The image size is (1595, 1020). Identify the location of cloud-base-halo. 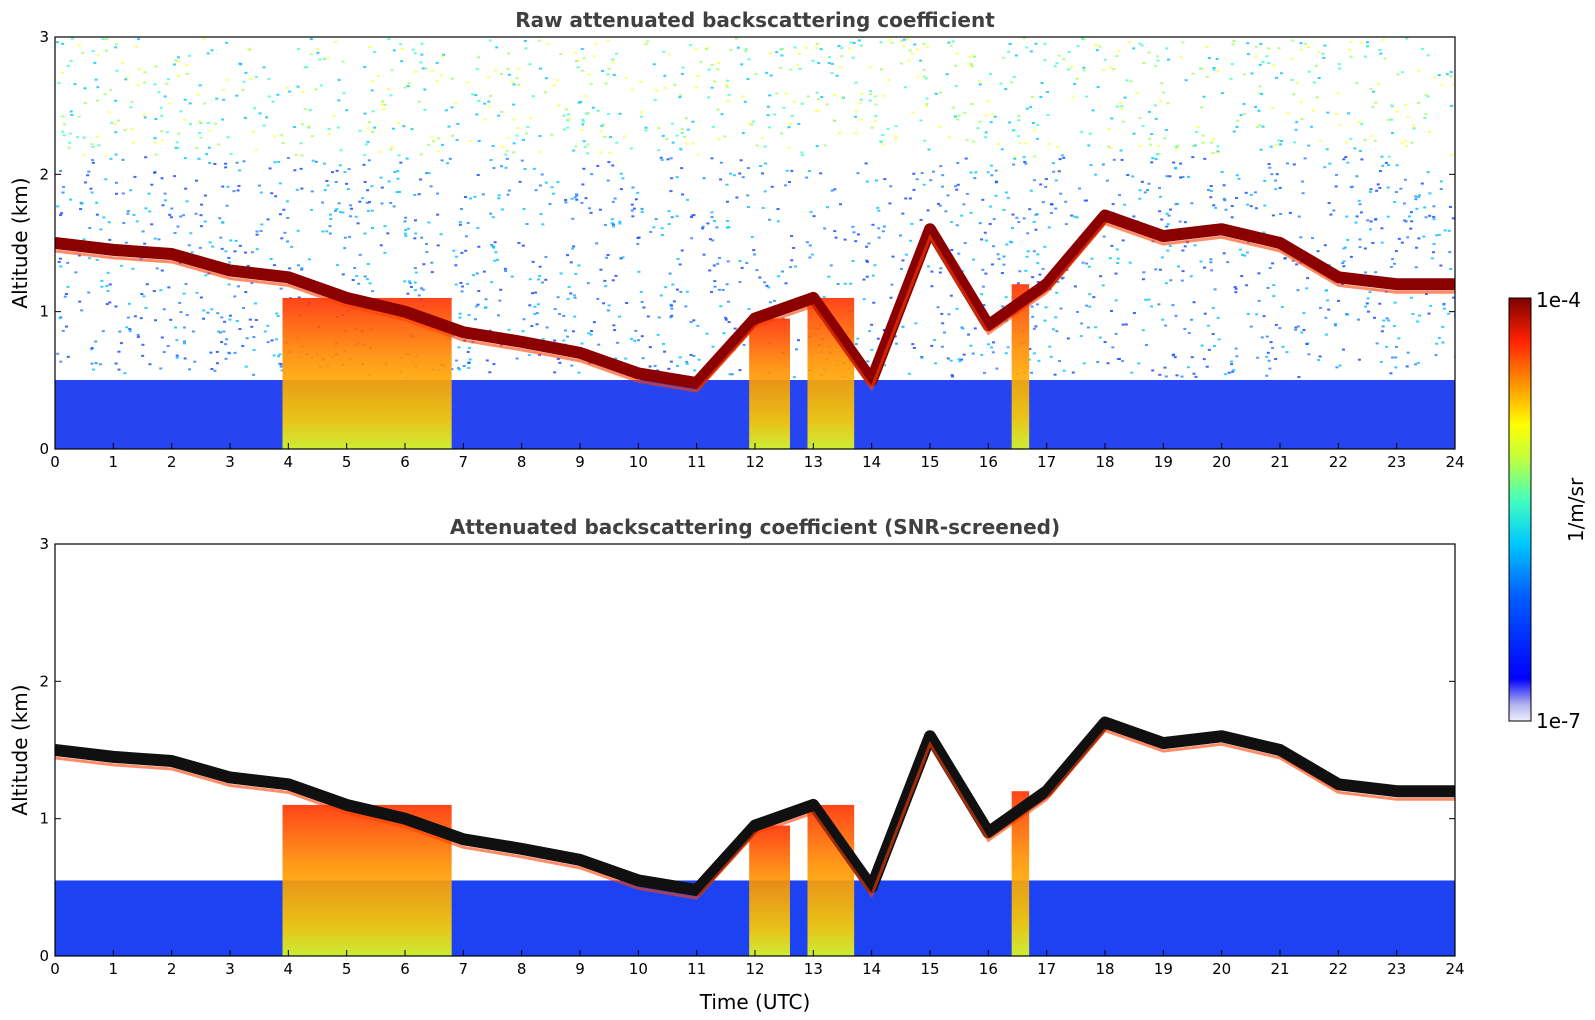
(755, 307).